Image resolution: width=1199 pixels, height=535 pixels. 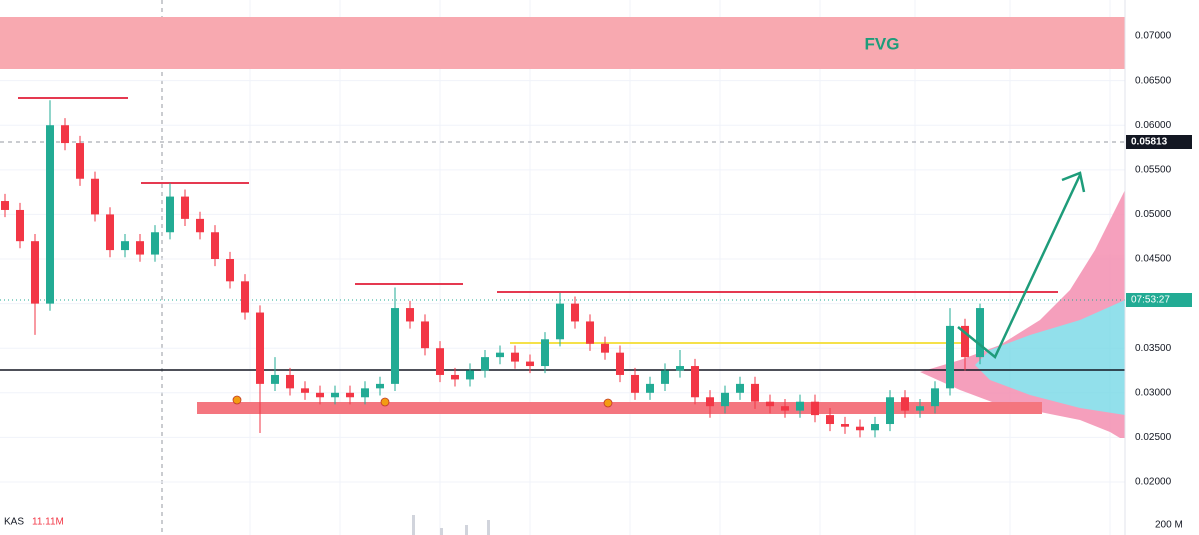 What do you see at coordinates (1153, 214) in the screenshot?
I see `y-tick-label: 0.05000` at bounding box center [1153, 214].